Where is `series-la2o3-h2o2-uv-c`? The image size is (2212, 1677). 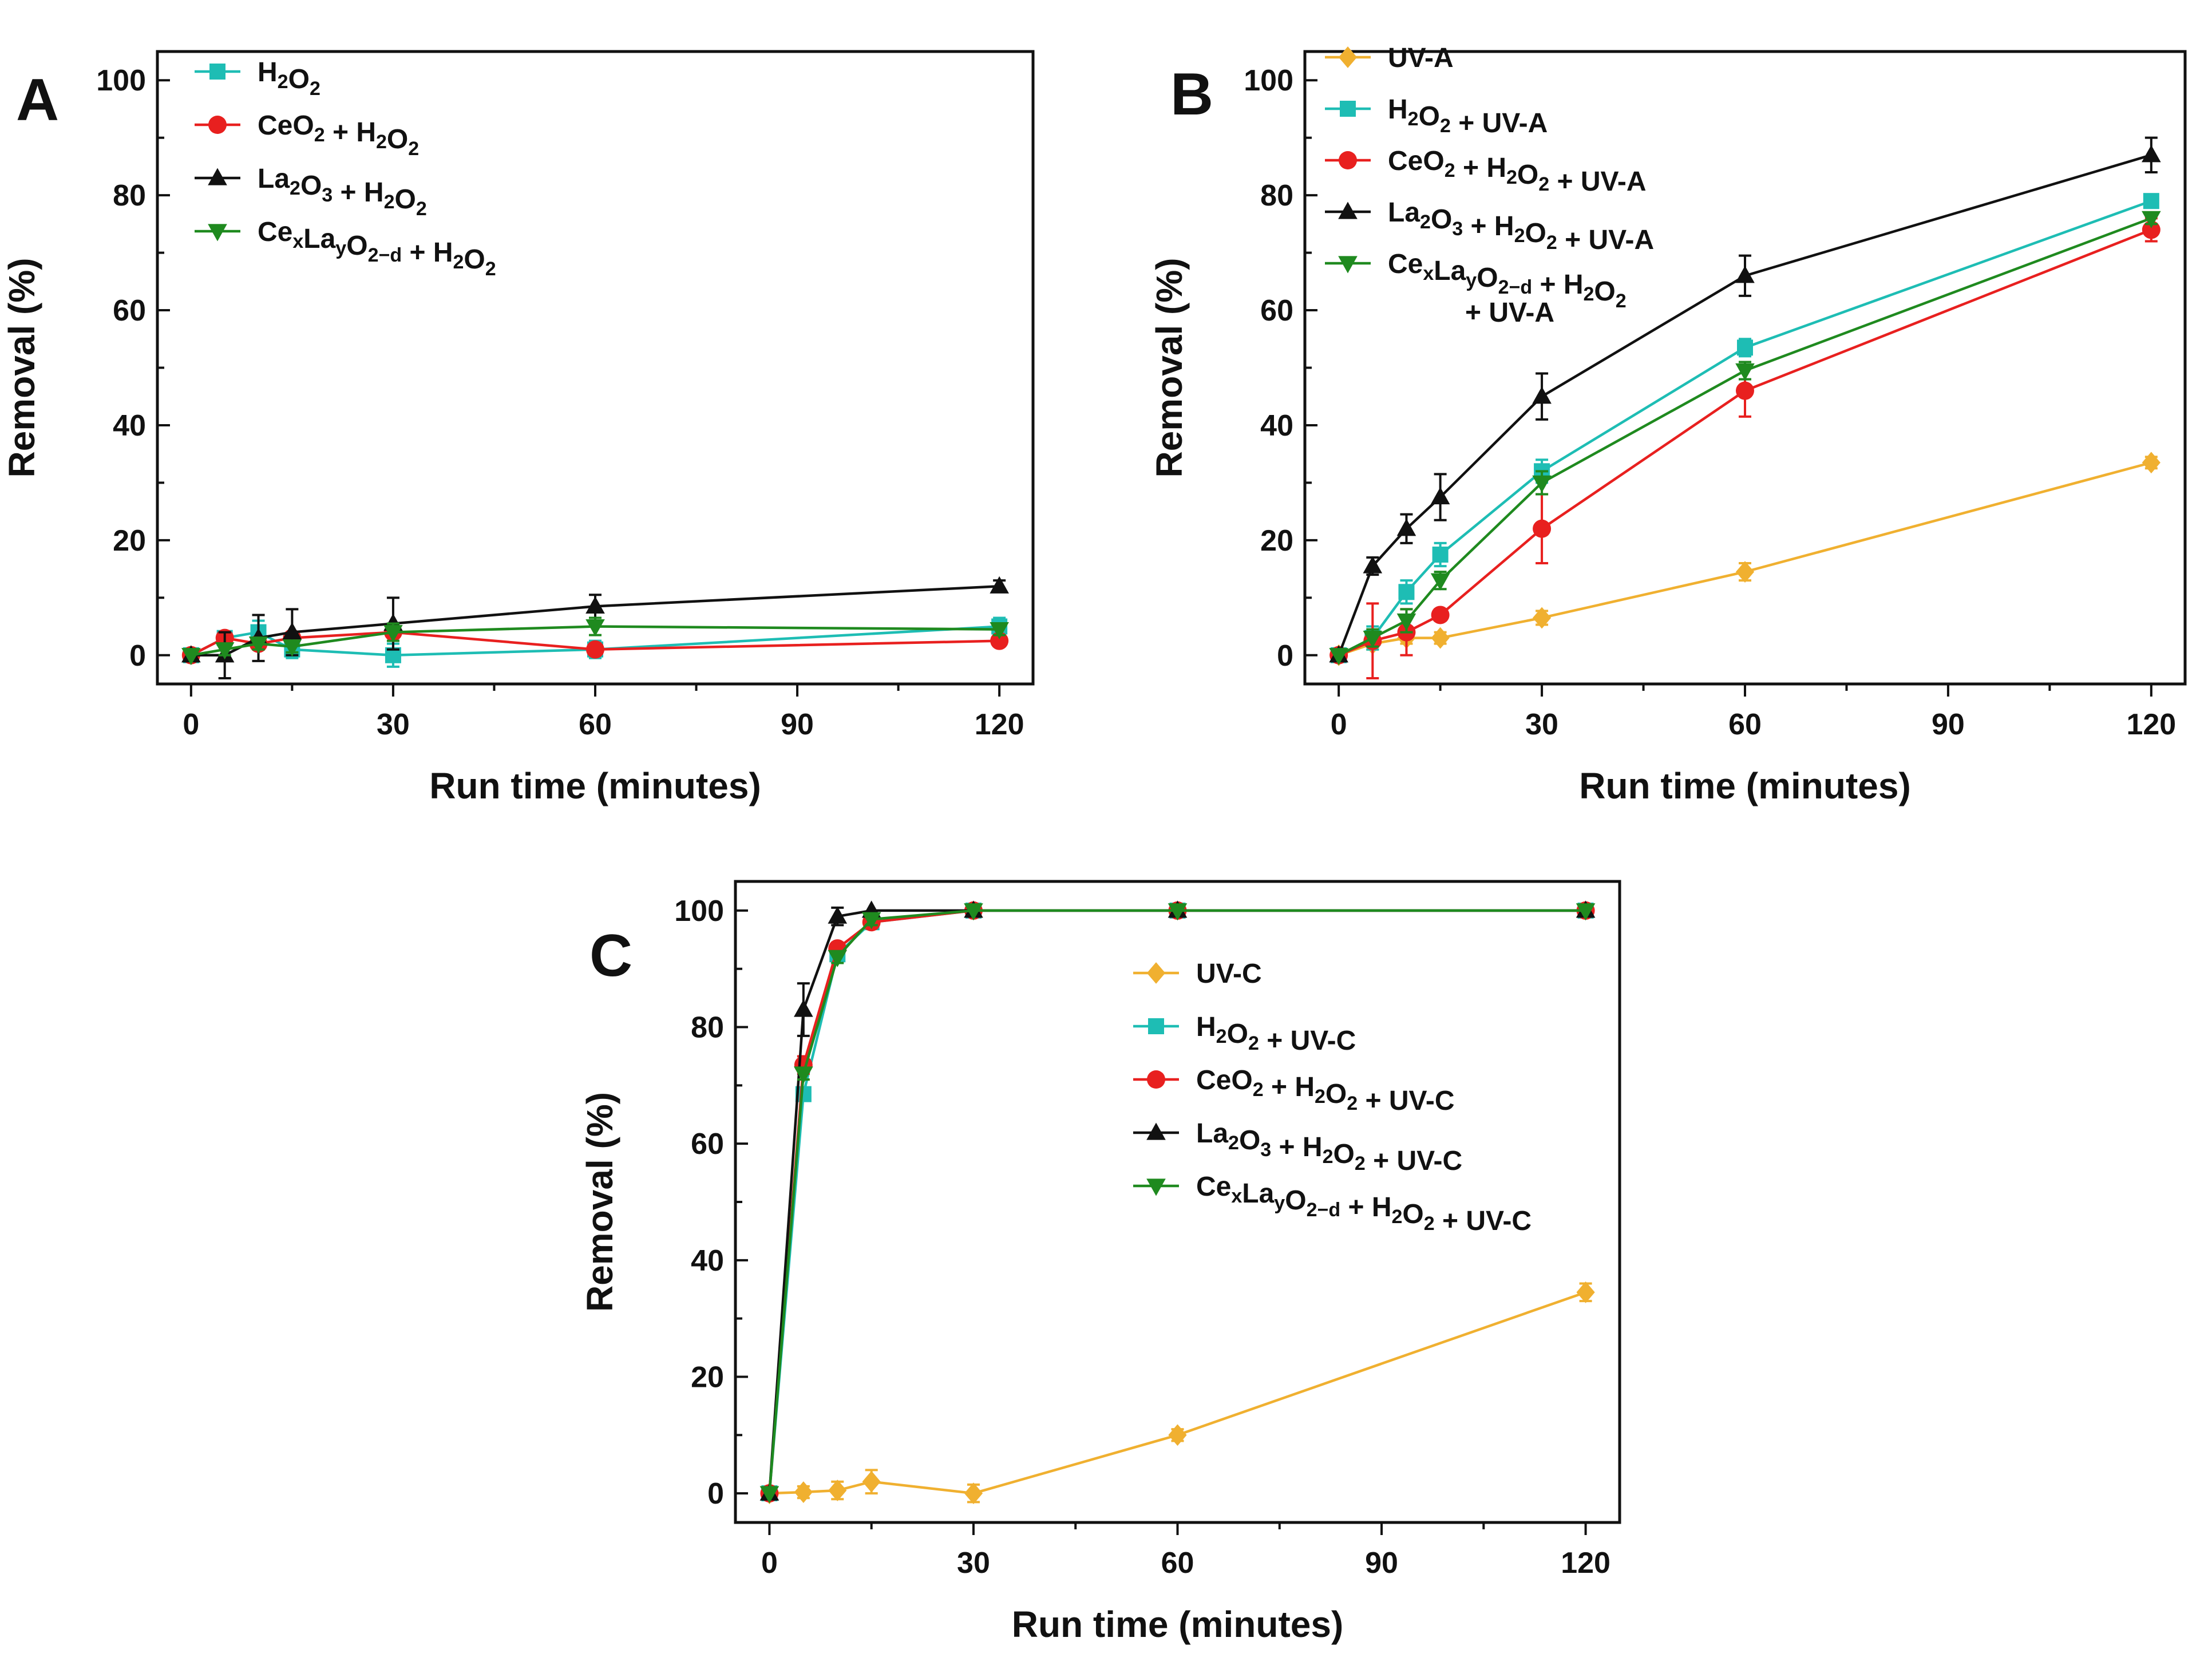 series-la2o3-h2o2-uv-c is located at coordinates (1177, 1201).